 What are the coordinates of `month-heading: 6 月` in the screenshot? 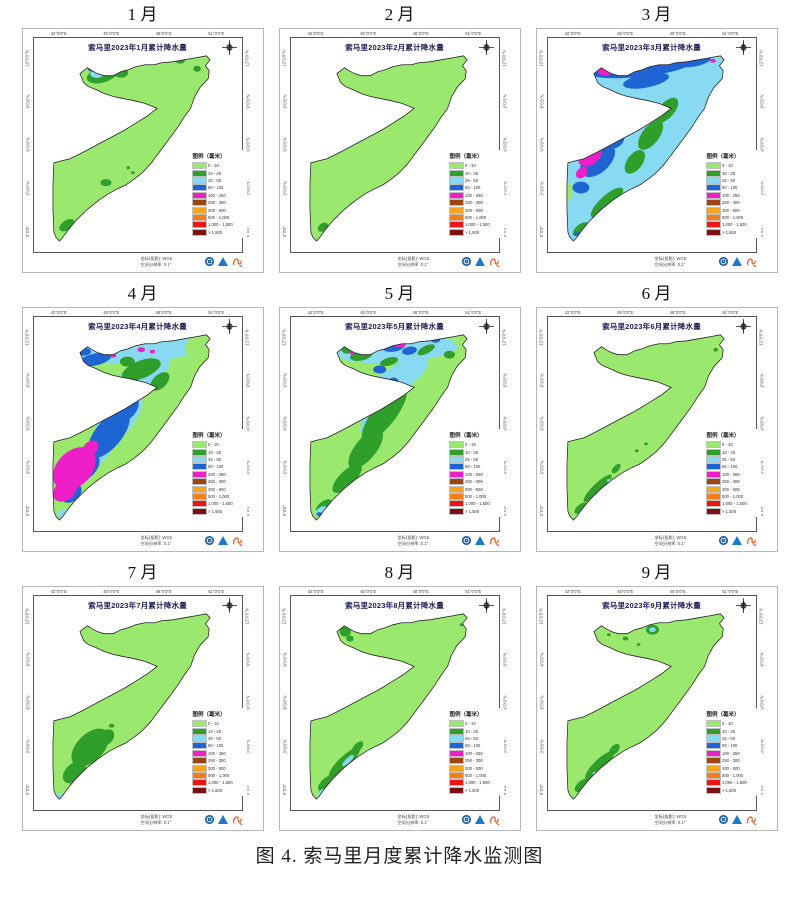 It's located at (656, 293).